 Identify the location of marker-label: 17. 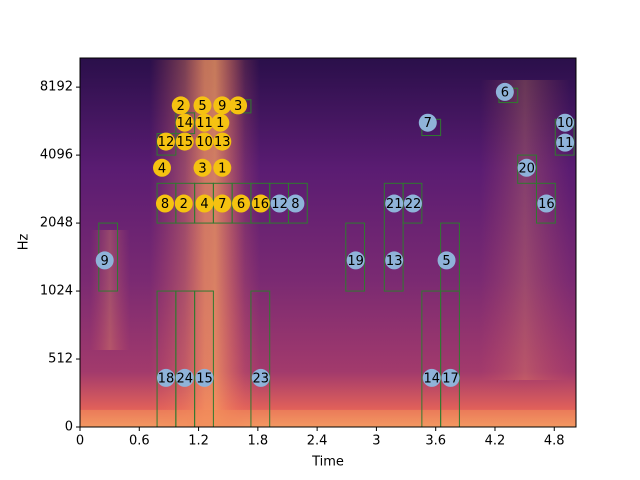
(450, 378).